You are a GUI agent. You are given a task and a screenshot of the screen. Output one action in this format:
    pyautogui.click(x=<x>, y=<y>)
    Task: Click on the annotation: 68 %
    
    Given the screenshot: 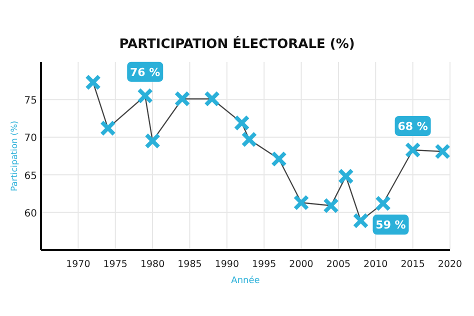 What is the action you would take?
    pyautogui.click(x=413, y=126)
    